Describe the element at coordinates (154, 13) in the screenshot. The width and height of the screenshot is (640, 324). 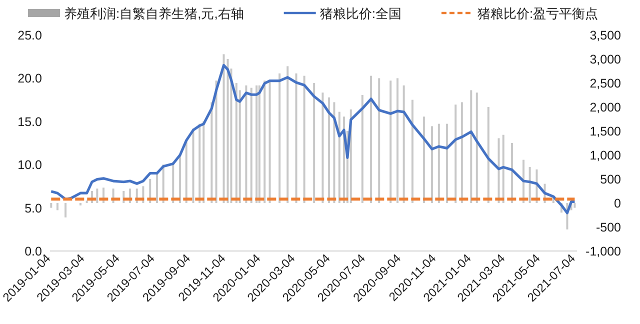
I see `text: 养殖利润:自繁自养生猪,元,右轴` at that location.